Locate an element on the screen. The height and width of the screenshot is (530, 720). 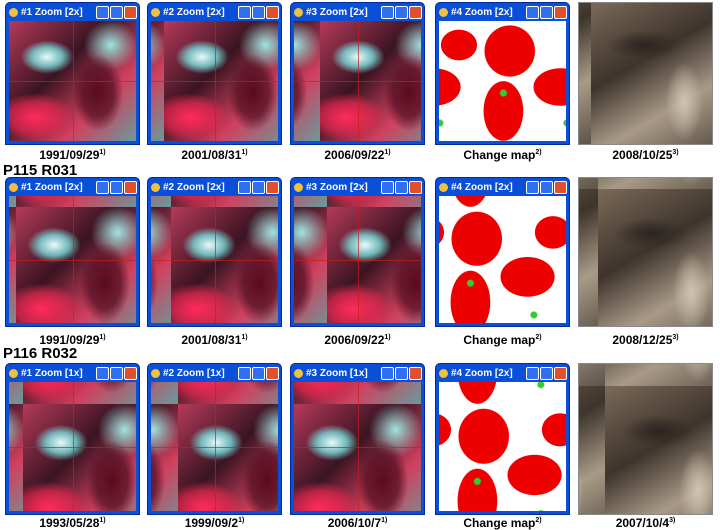
caption: 2007/10/43) is located at coordinates (646, 523).